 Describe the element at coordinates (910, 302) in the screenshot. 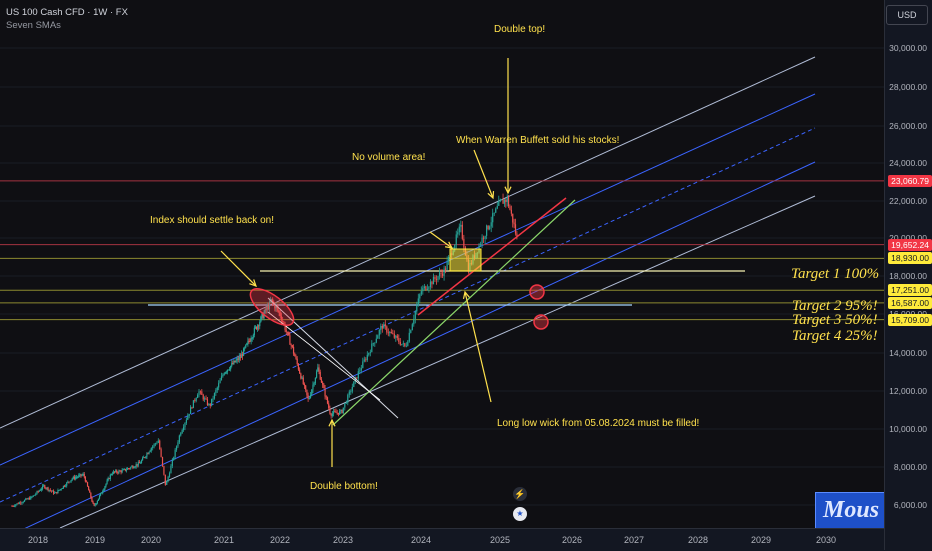

I see `price-level-label: 16,587.00` at that location.